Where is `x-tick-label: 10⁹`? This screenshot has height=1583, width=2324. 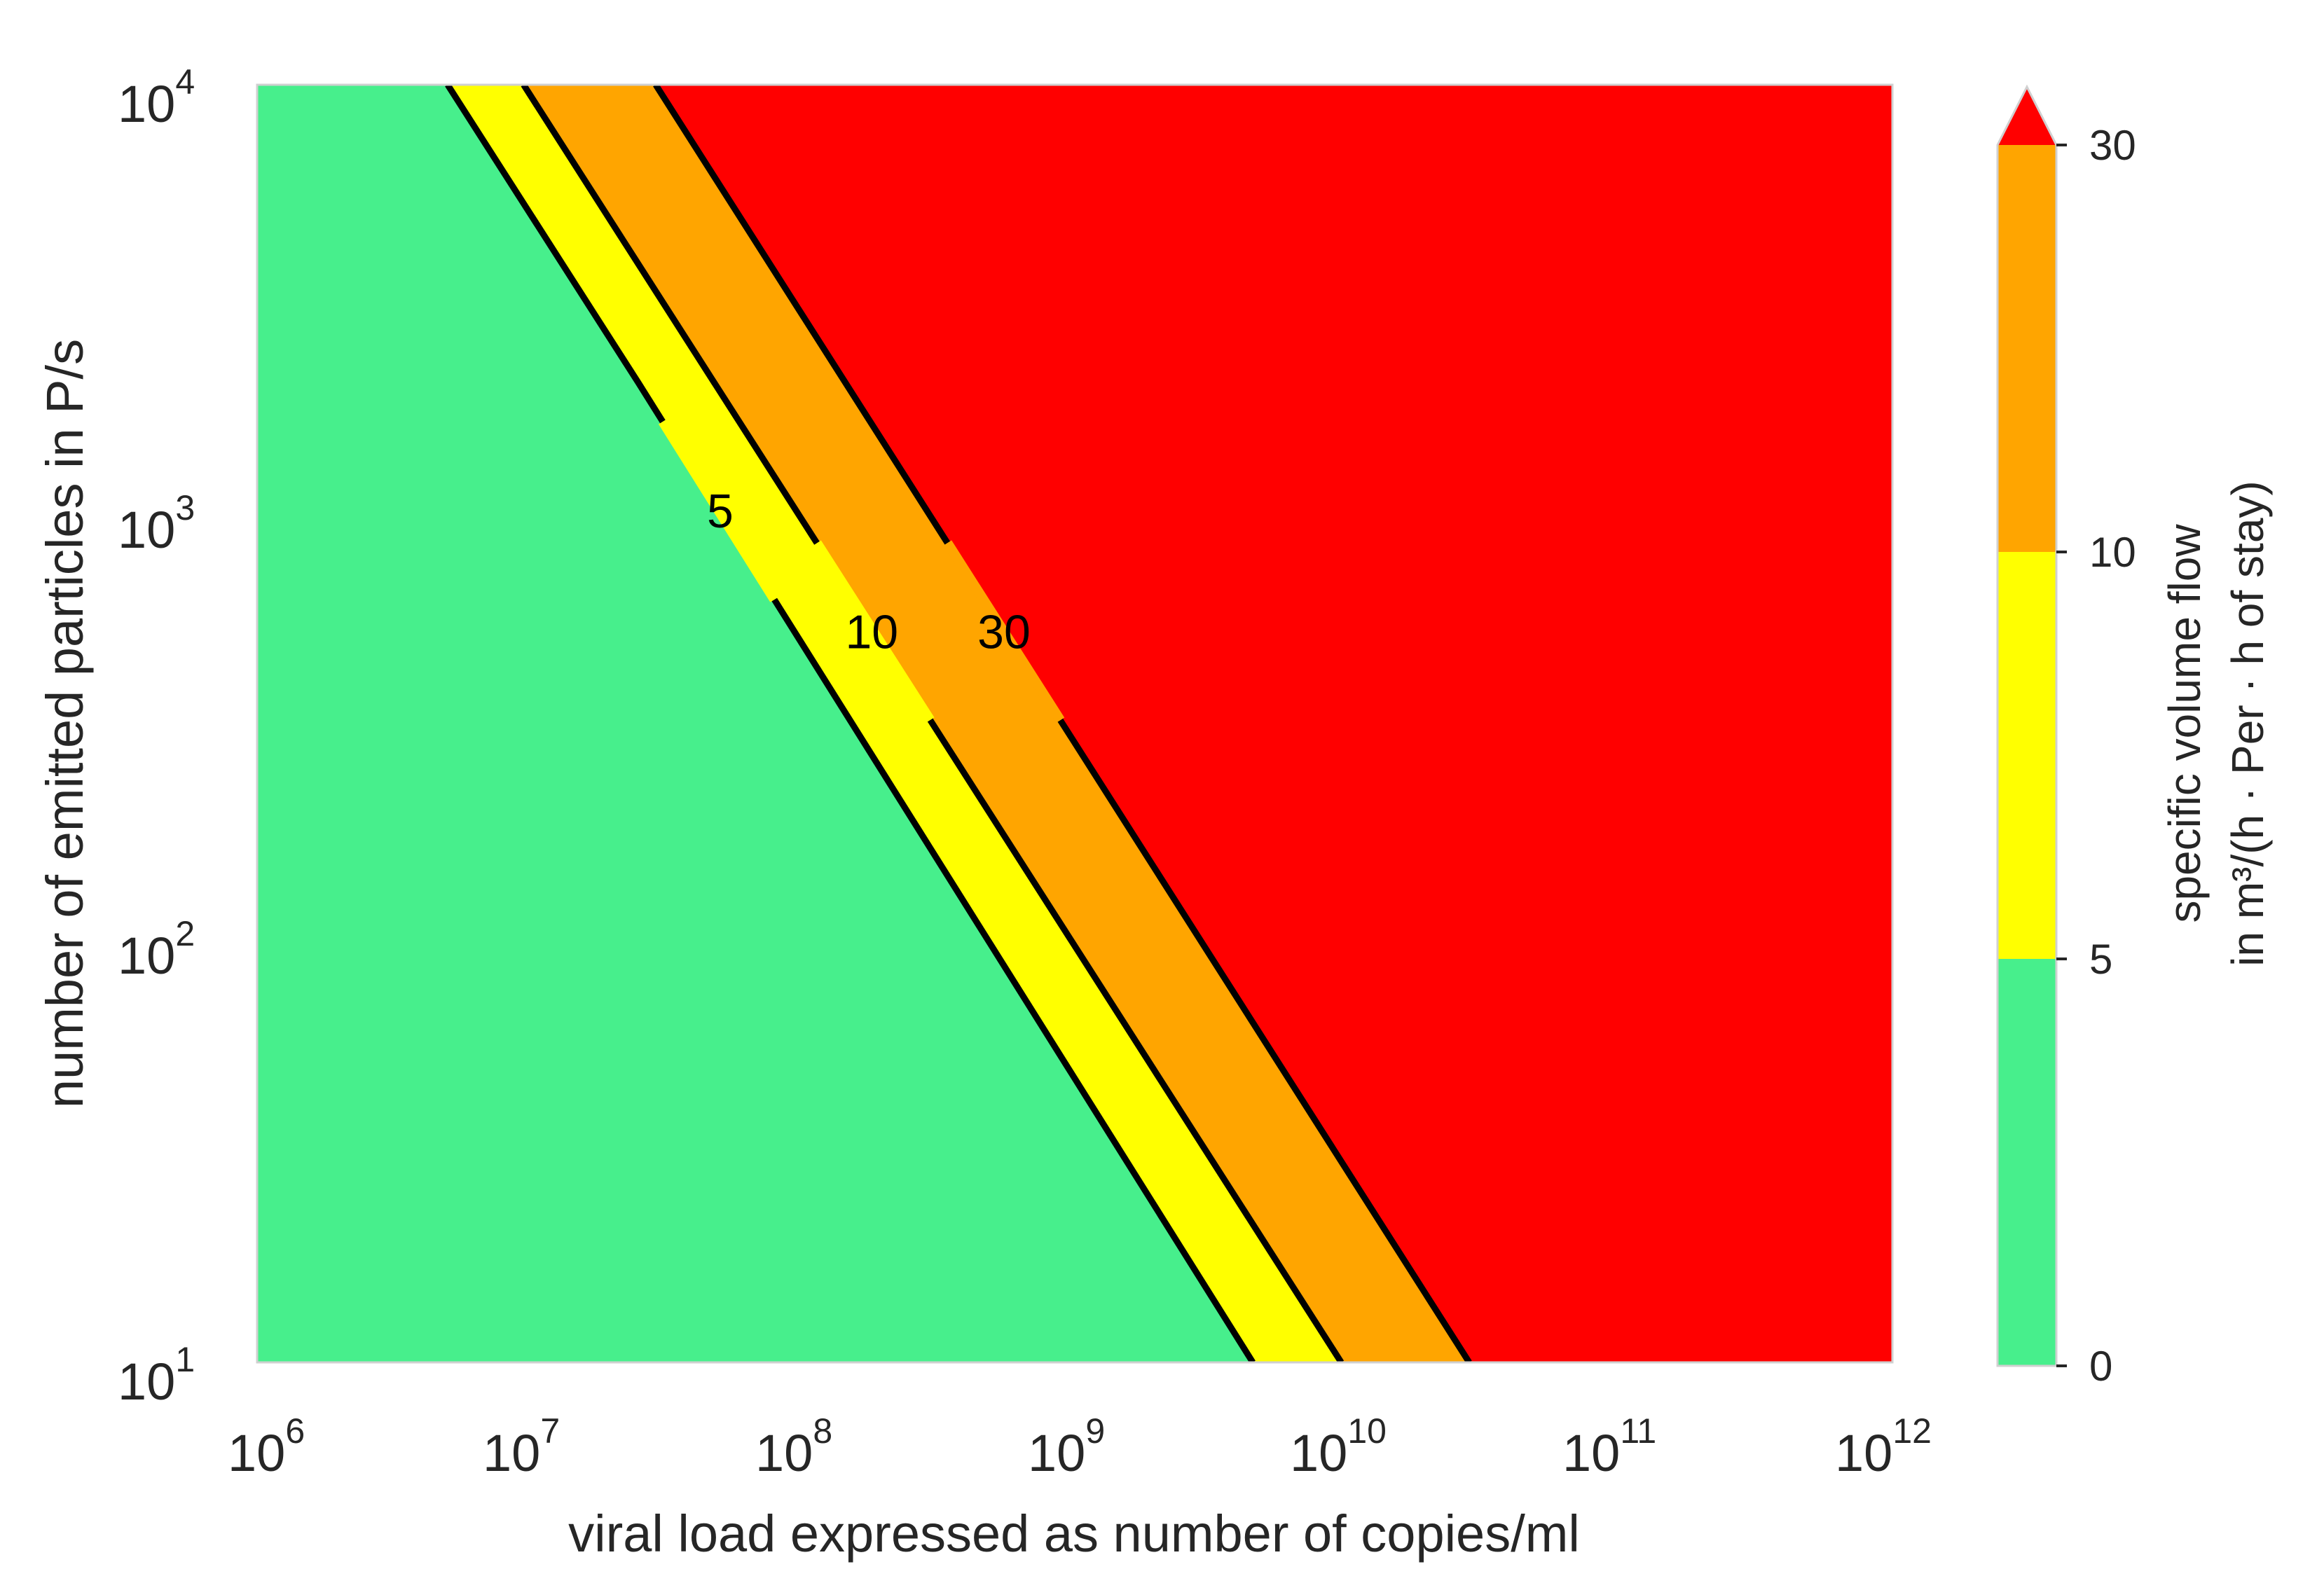 x-tick-label: 10⁹ is located at coordinates (1066, 1446).